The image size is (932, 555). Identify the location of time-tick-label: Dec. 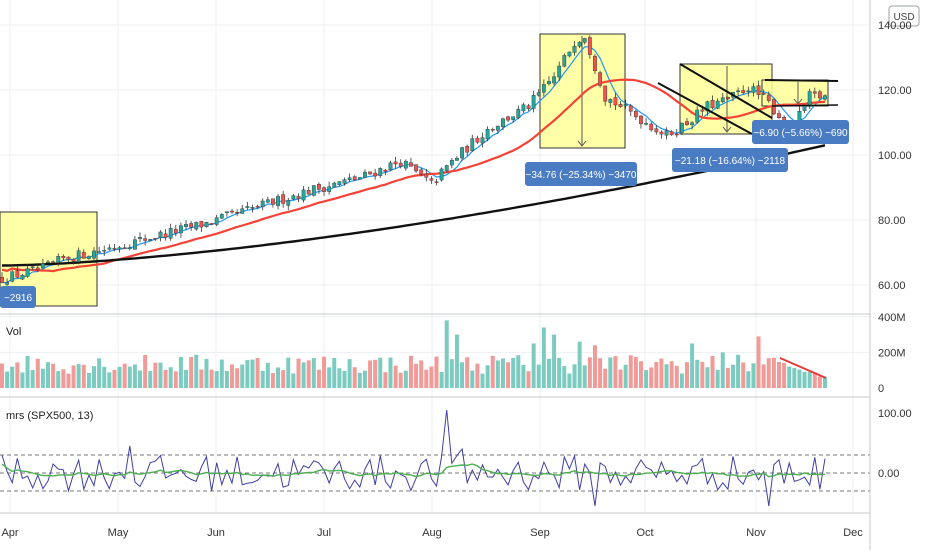
(853, 533).